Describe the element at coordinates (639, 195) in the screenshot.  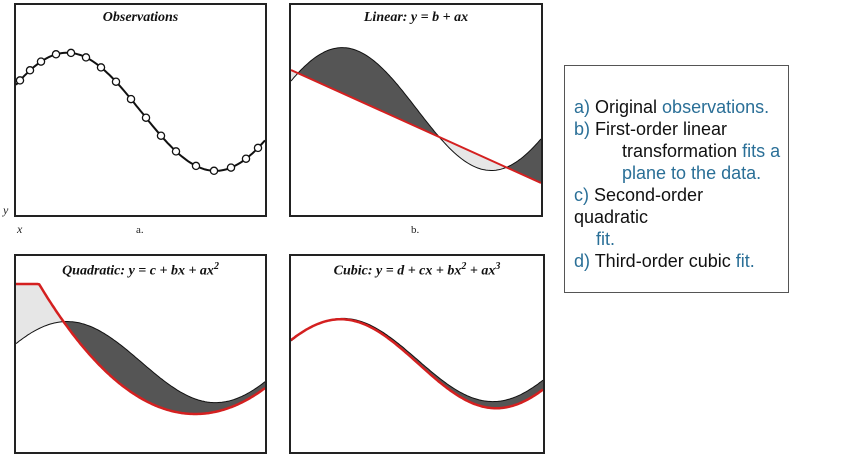
I see `legend-item-c: c) Second-order` at that location.